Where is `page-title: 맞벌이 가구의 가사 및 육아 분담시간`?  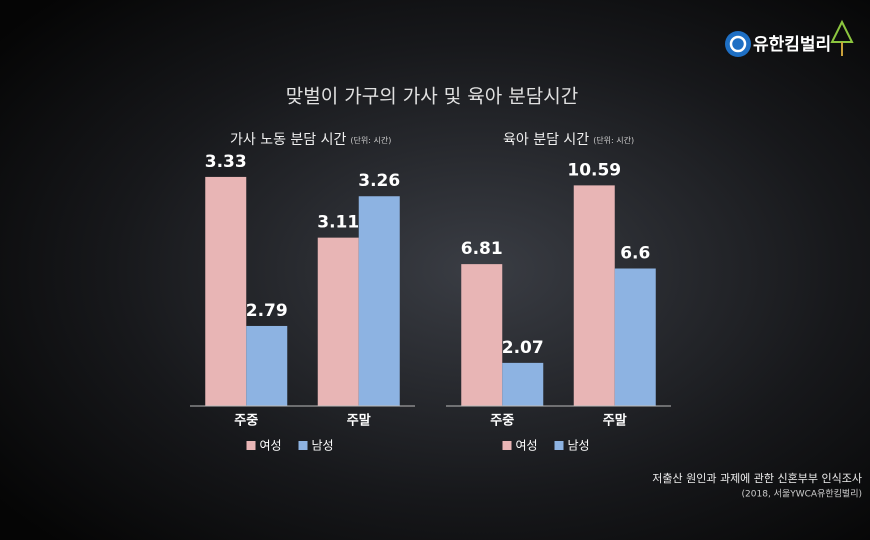 page-title: 맞벌이 가구의 가사 및 육아 분담시간 is located at coordinates (432, 97).